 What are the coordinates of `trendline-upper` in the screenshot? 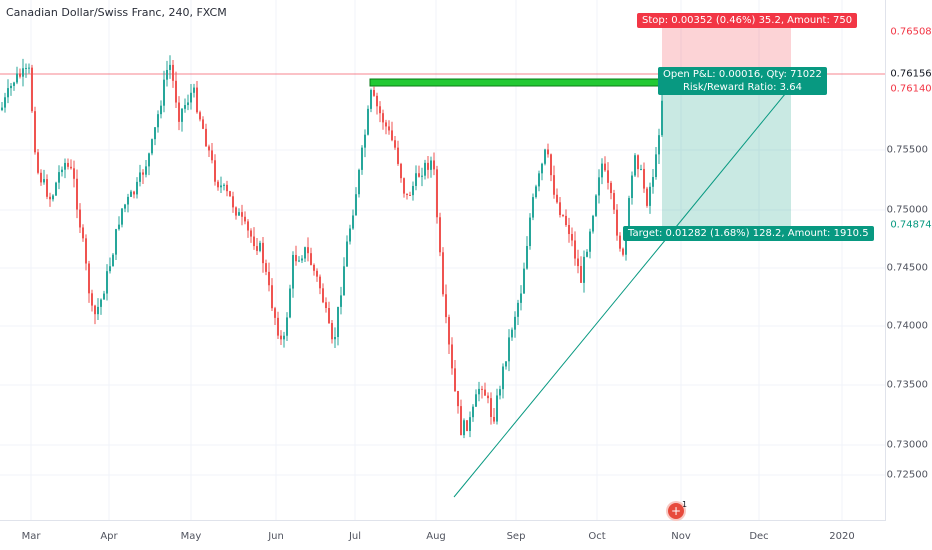 It's located at (726, 166).